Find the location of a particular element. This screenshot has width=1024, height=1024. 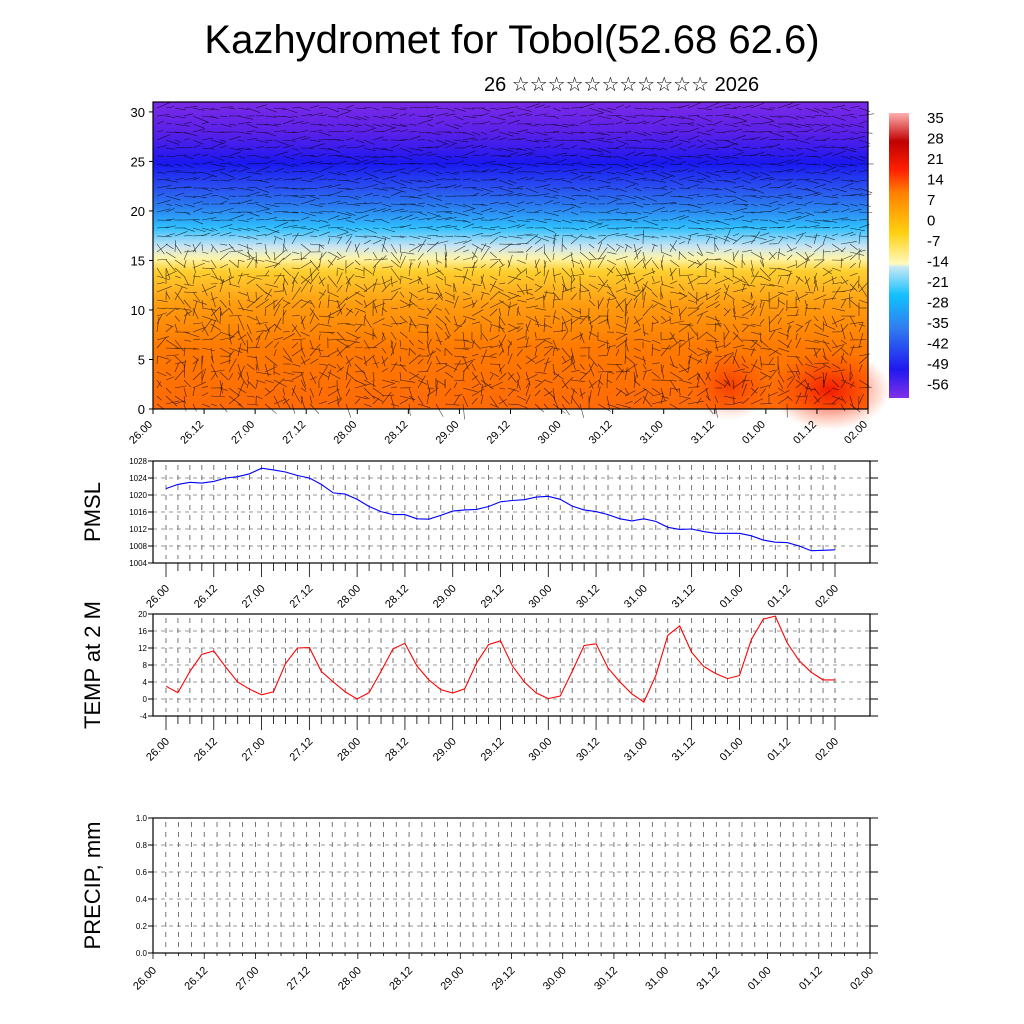

warm-anomaly is located at coordinates (830, 390).